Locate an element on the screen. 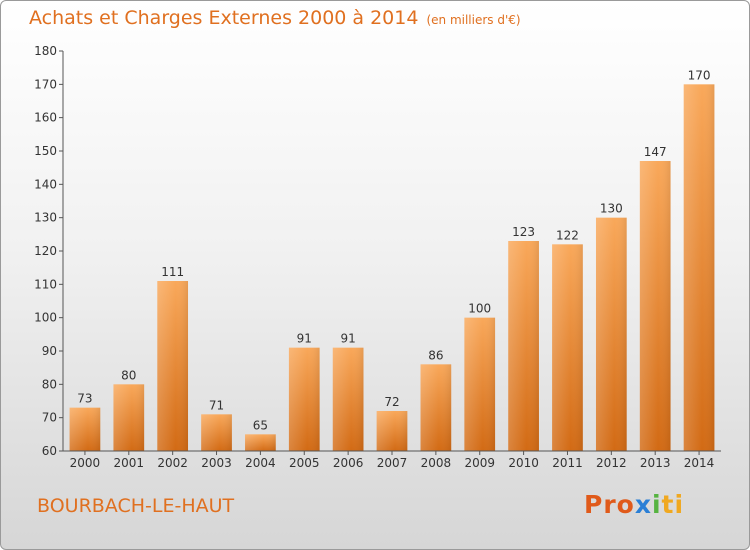 The height and width of the screenshot is (550, 750). bar-shade-2008 is located at coordinates (436, 407).